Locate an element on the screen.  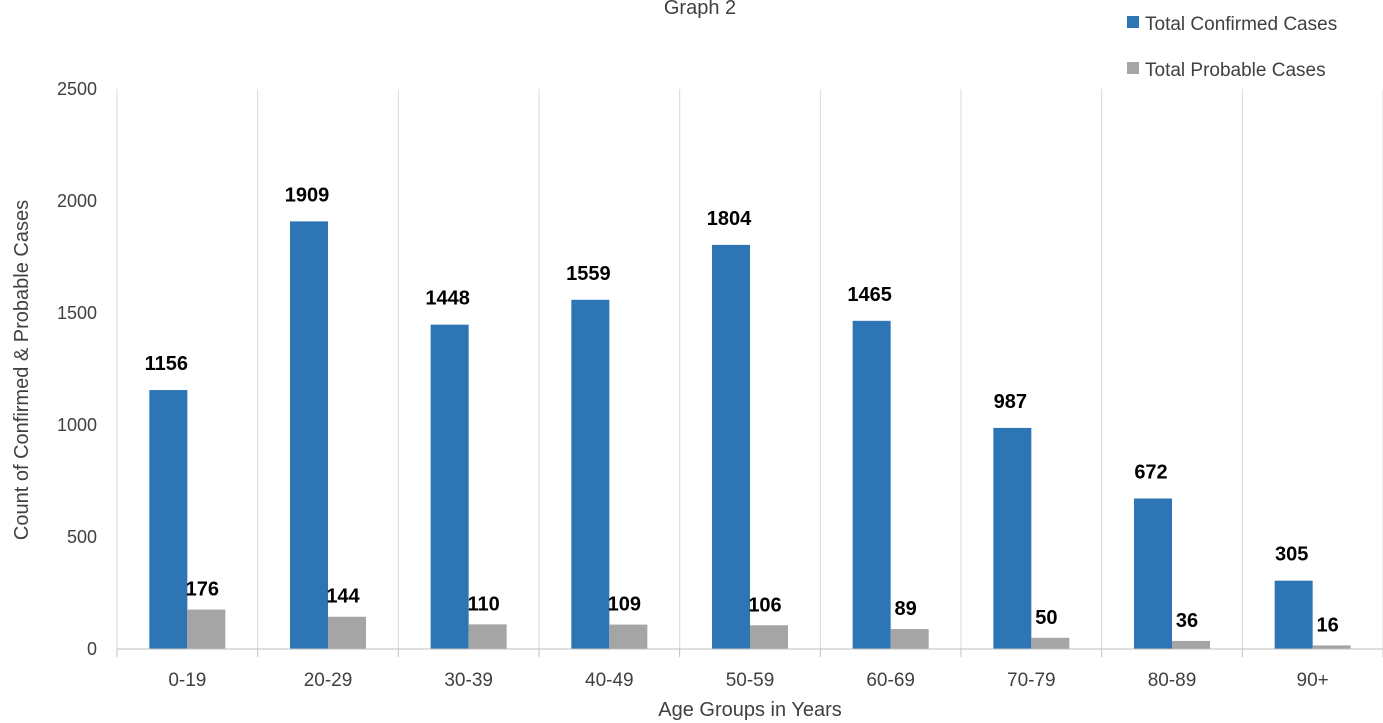
x-axis-title: Age Groups in Years is located at coordinates (749, 710).